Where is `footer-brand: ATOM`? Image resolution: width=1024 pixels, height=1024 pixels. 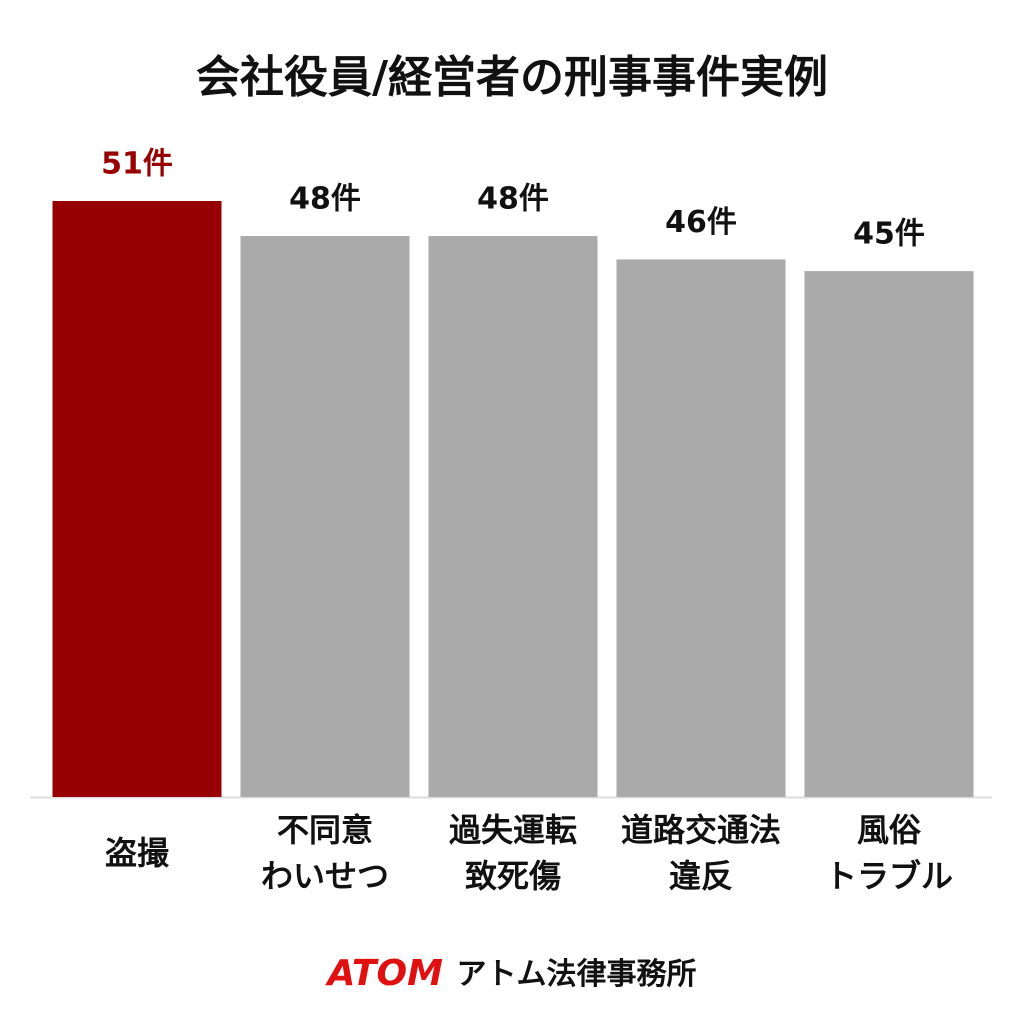
footer-brand: ATOM is located at coordinates (384, 973).